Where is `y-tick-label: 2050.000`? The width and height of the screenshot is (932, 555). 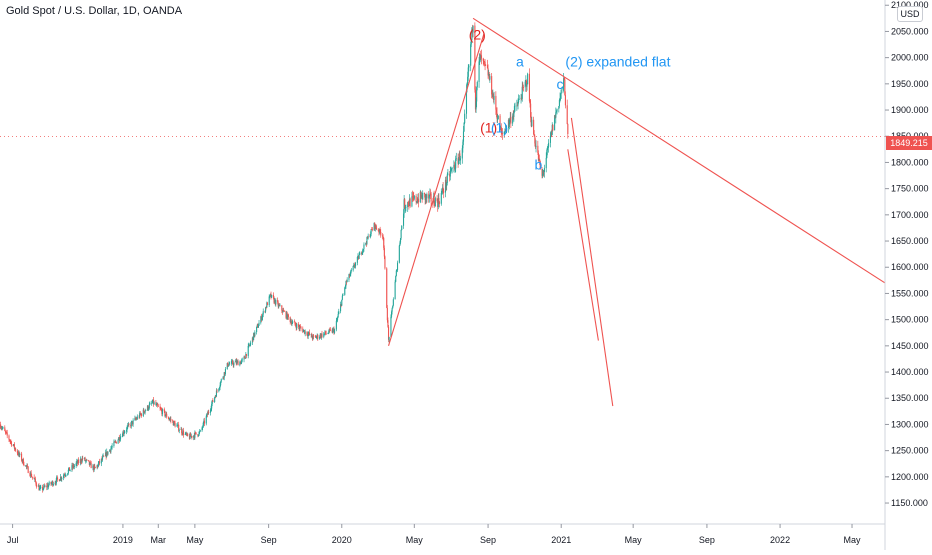 y-tick-label: 2050.000 is located at coordinates (910, 31).